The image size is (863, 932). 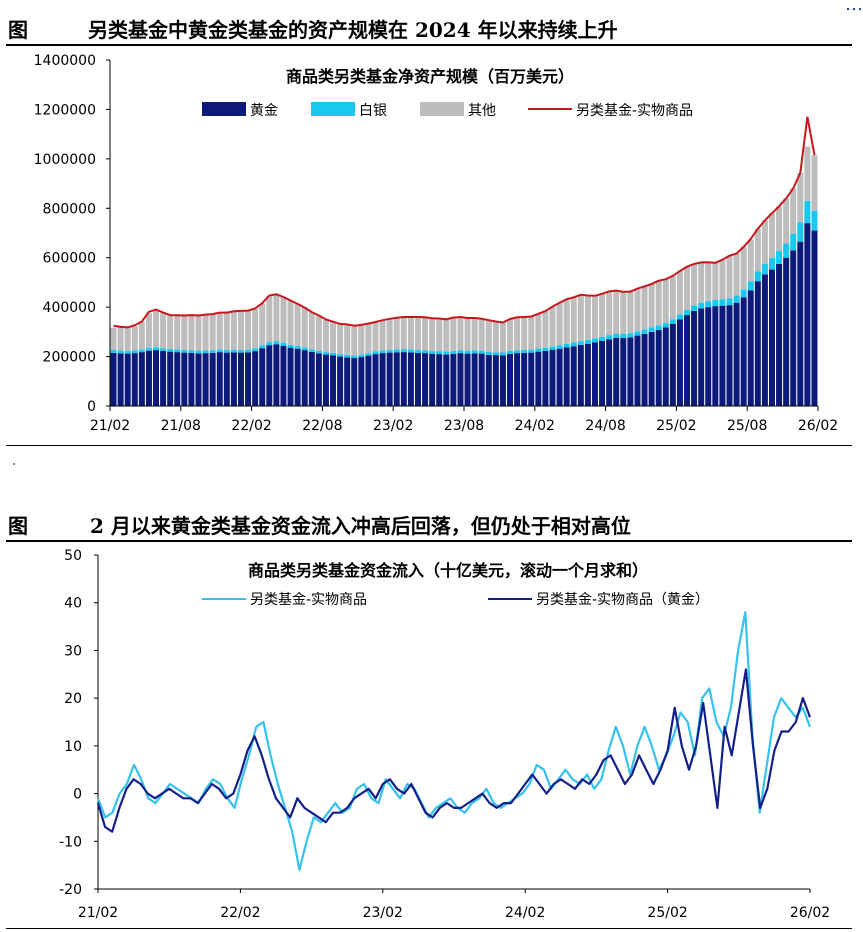 What do you see at coordinates (65, 110) in the screenshot?
I see `y-tick-label: 1200000` at bounding box center [65, 110].